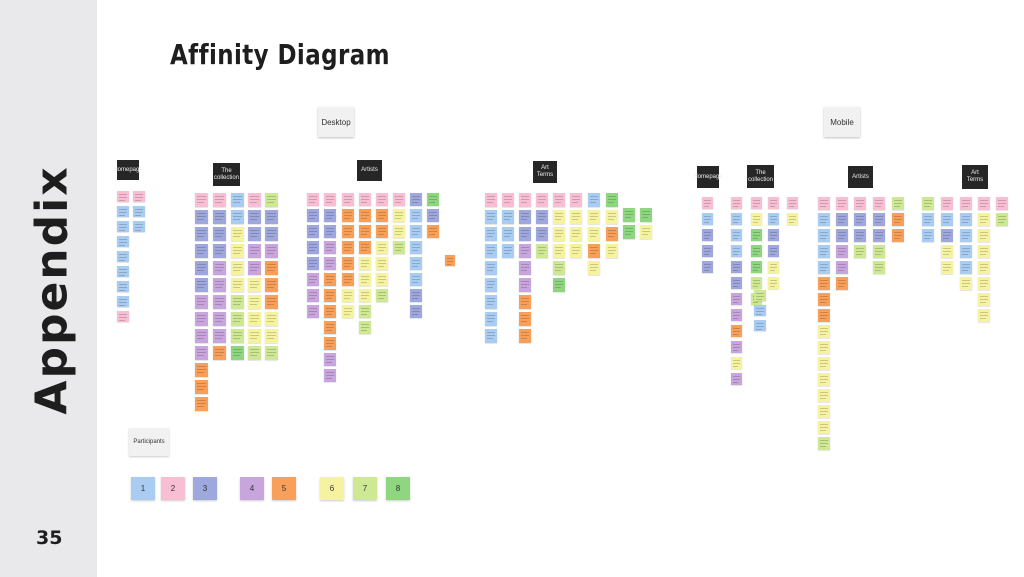  Describe the element at coordinates (842, 122) in the screenshot. I see `section-label-mobile: Mobile` at that location.